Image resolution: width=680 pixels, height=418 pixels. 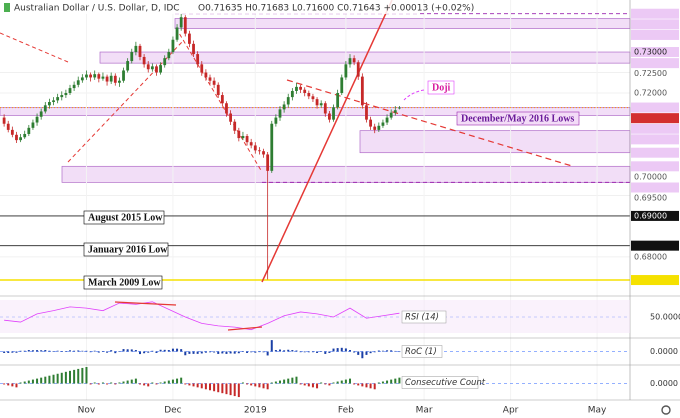 What do you see at coordinates (650, 198) in the screenshot?
I see `y-tick-label: 0.69500` at bounding box center [650, 198].